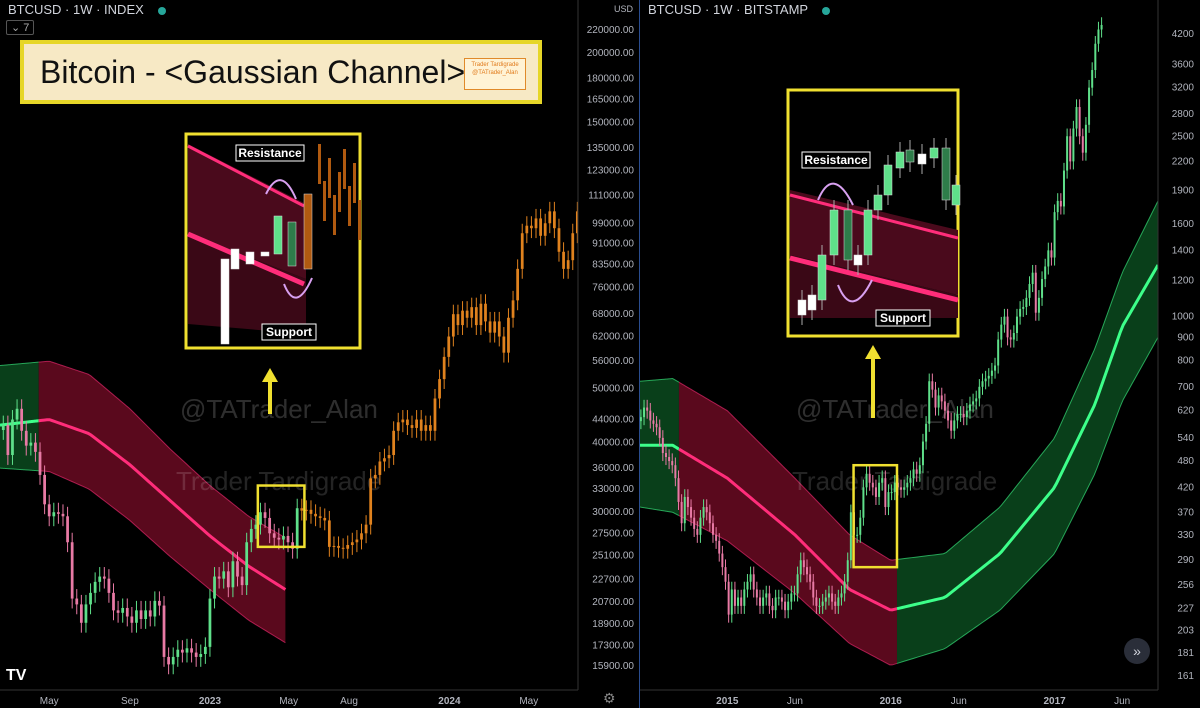 Image resolution: width=1200 pixels, height=708 pixels. I want to click on indicator-count: 7, so click(26, 28).